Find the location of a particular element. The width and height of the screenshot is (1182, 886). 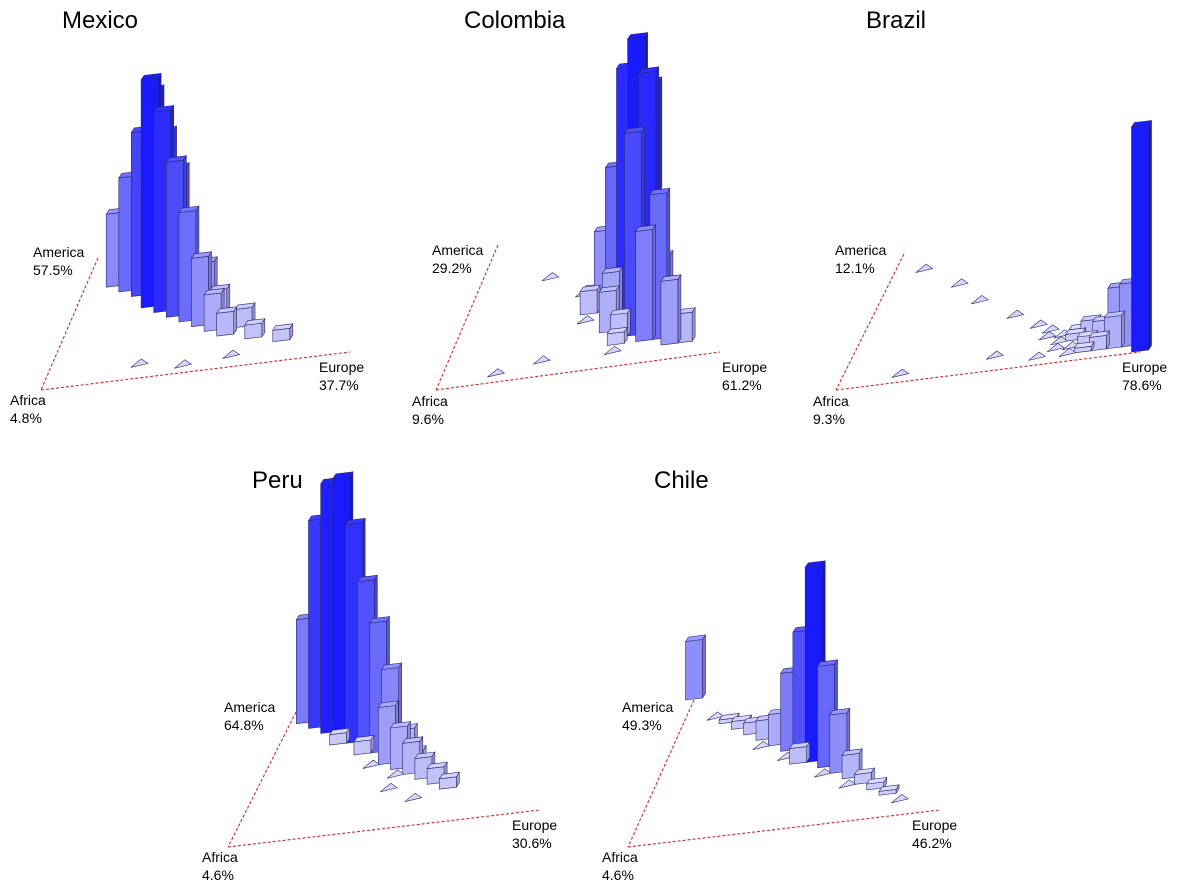

bars-mexico is located at coordinates (199, 220).